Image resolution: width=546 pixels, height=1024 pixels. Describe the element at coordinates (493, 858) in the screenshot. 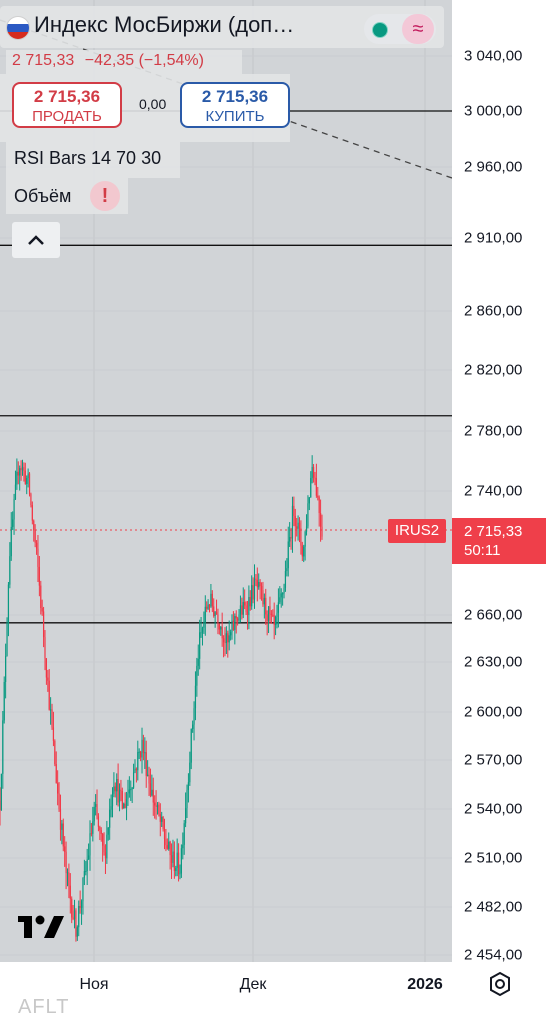

I see `price-axis-label: 2 510,00` at that location.